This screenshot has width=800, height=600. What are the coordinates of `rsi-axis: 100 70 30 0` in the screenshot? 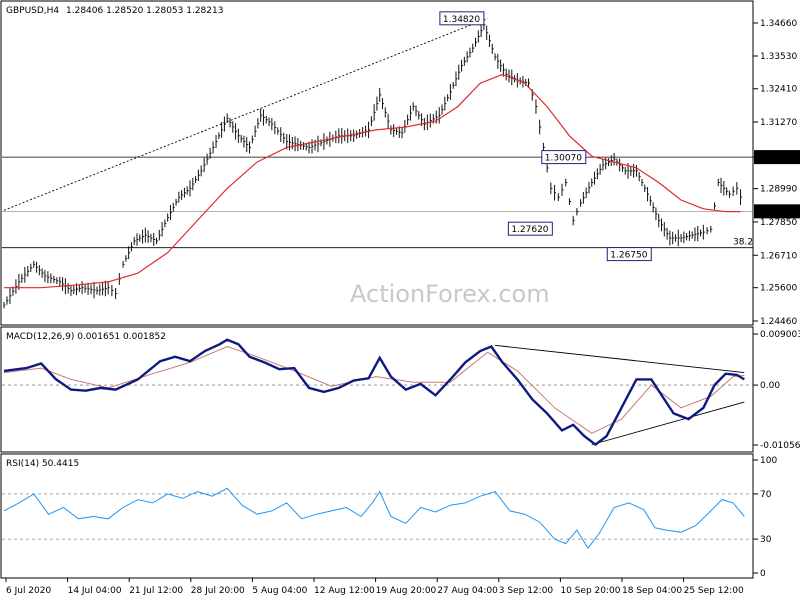 It's located at (765, 517).